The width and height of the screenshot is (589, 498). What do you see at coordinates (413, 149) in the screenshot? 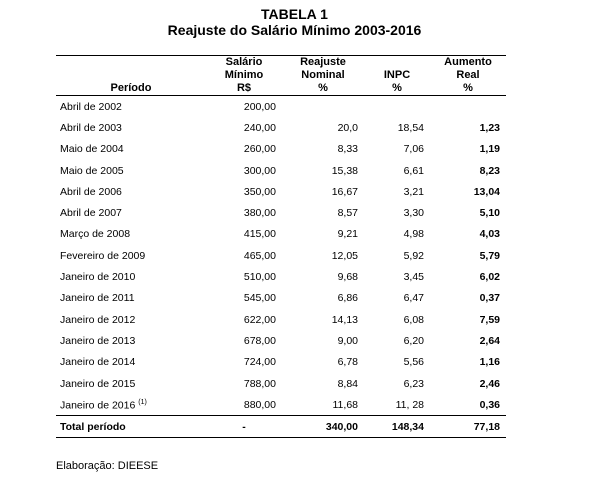
I see `inpc-cell: 7,06` at bounding box center [413, 149].